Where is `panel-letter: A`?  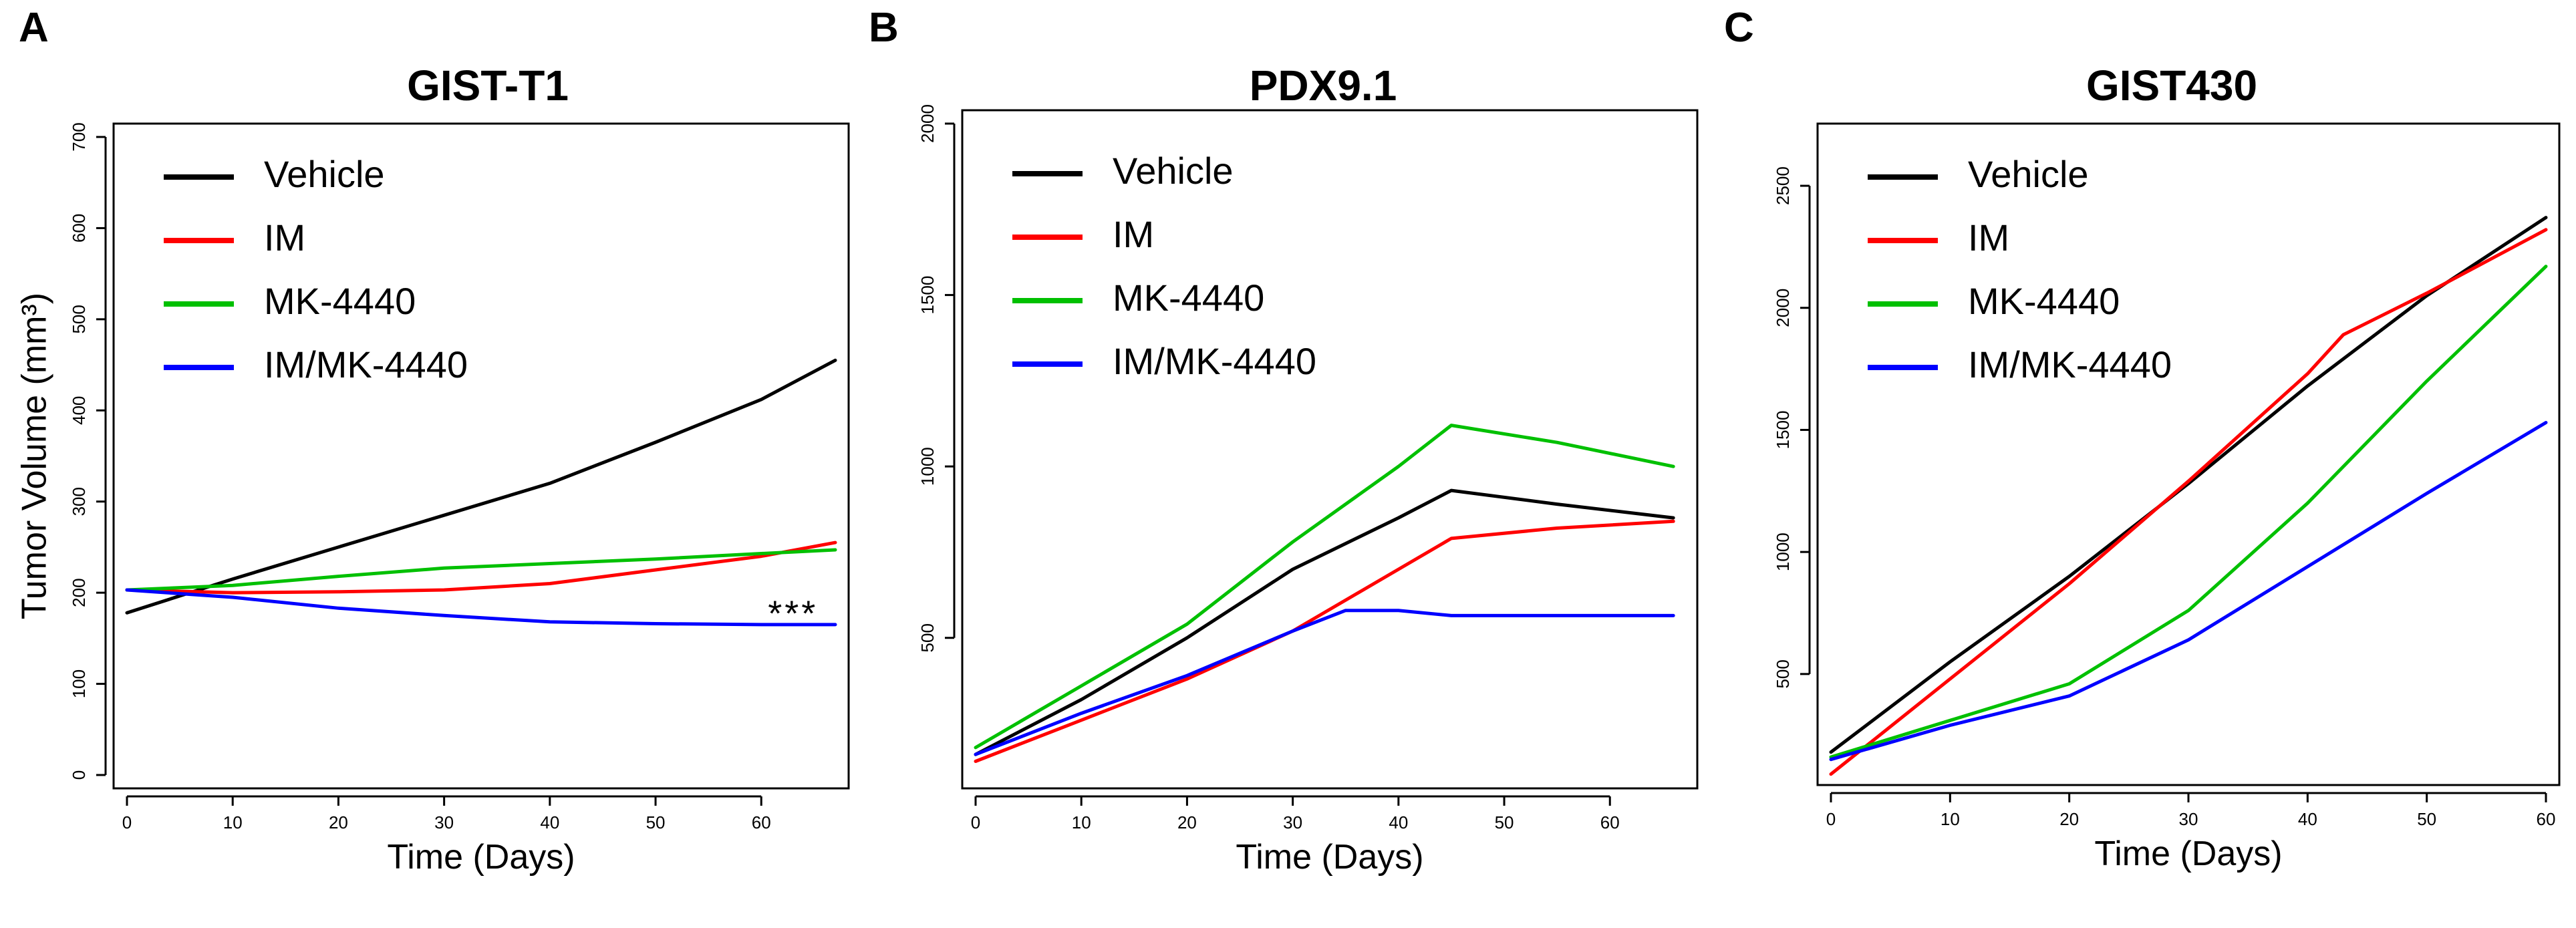
panel-letter: A is located at coordinates (34, 28).